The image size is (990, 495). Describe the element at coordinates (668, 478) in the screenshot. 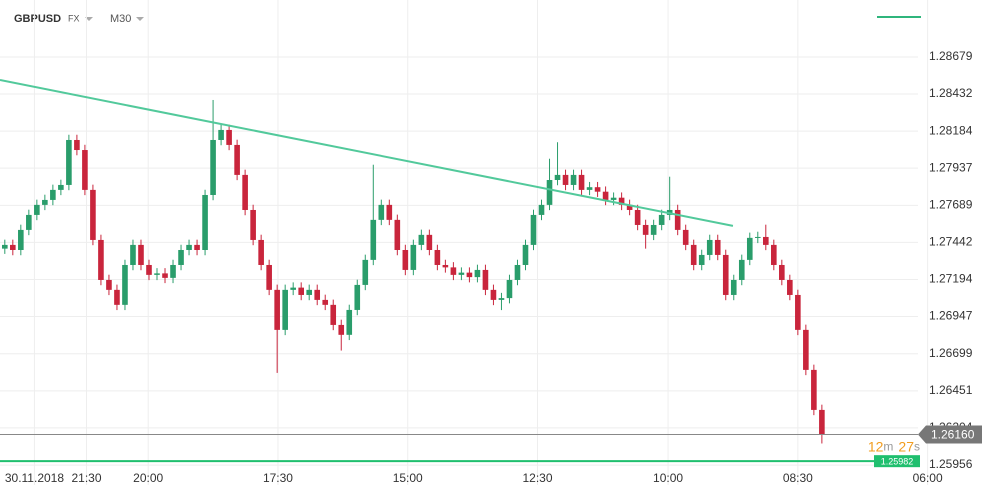

I see `x-tick-label: 10:00` at that location.